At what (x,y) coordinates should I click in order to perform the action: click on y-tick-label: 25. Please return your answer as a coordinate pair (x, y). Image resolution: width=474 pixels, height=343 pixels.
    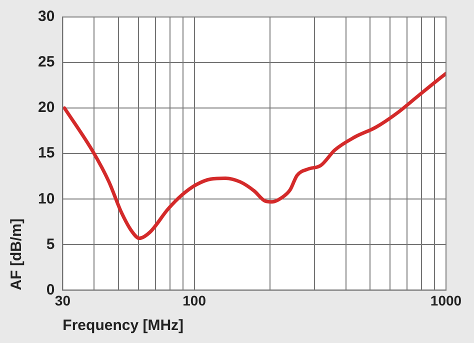
    Looking at the image, I should click on (46, 62).